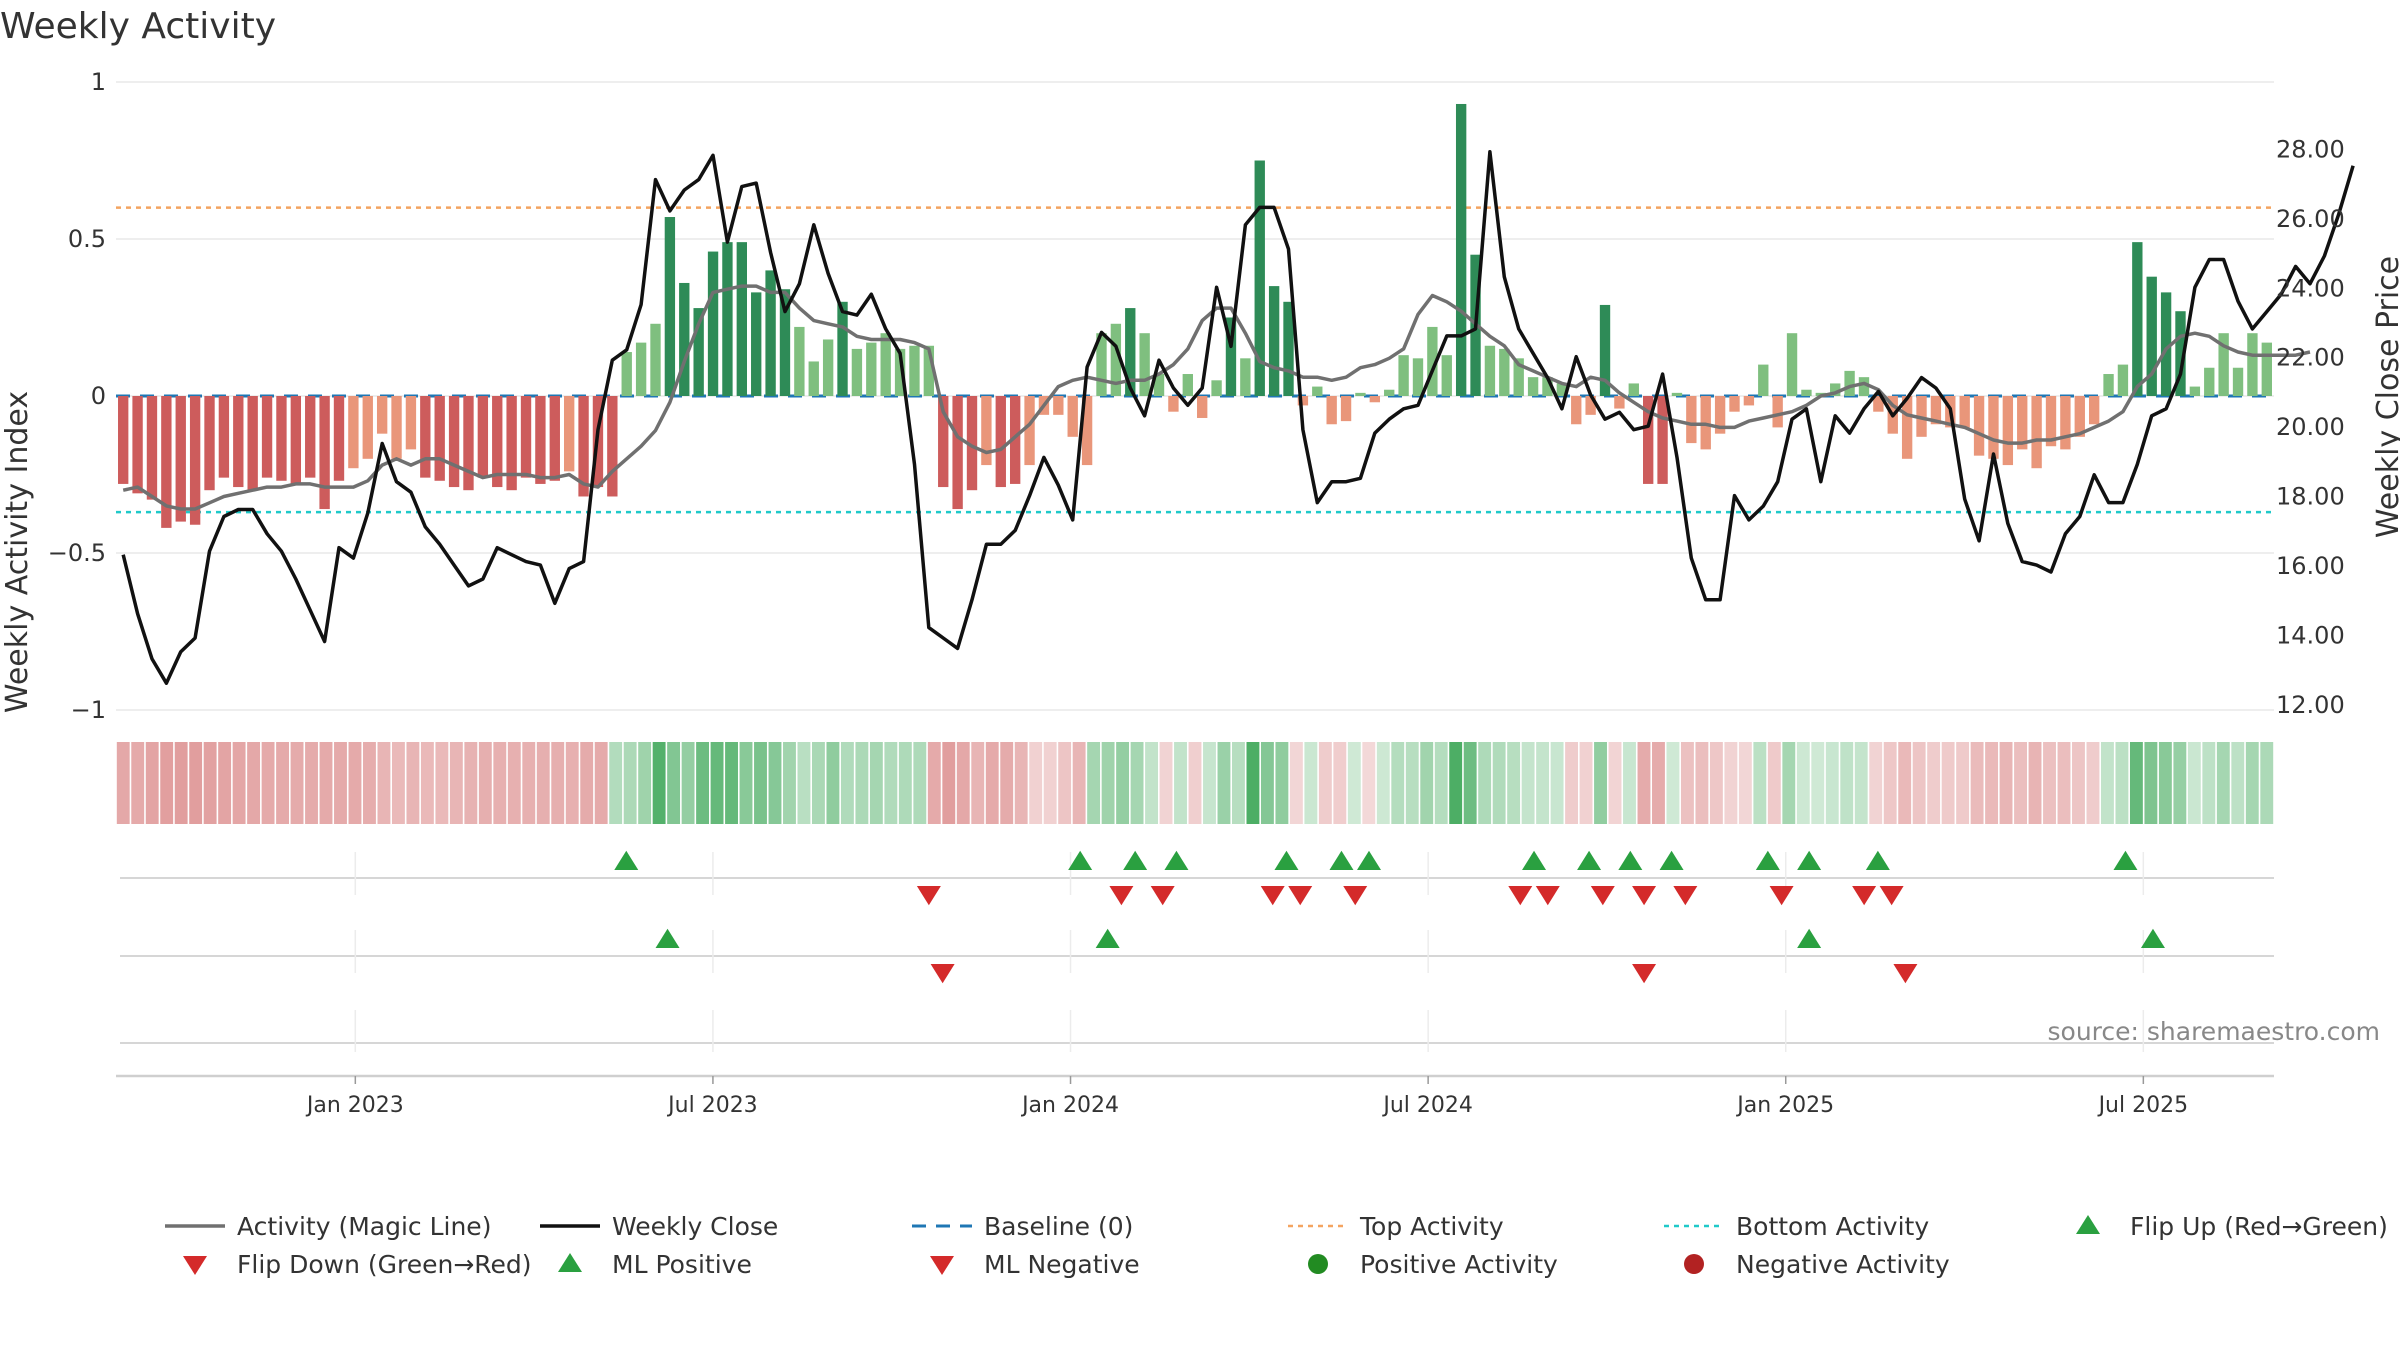  What do you see at coordinates (2310, 358) in the screenshot?
I see `right-tick-label: 22.00` at bounding box center [2310, 358].